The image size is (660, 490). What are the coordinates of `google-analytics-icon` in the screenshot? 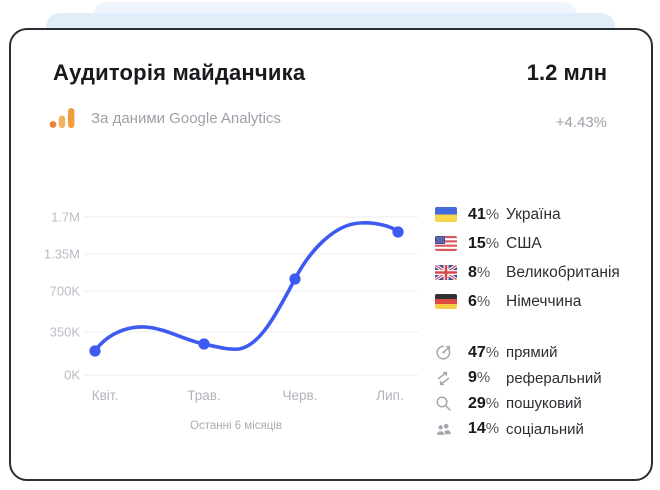 It's located at (62, 118).